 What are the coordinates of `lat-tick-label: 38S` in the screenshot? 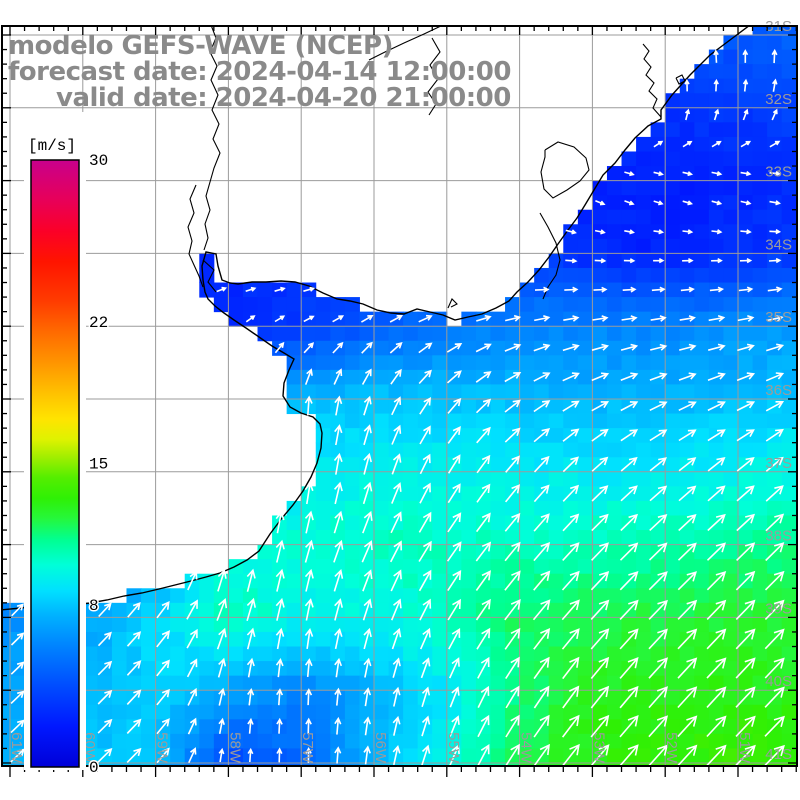 It's located at (778, 536).